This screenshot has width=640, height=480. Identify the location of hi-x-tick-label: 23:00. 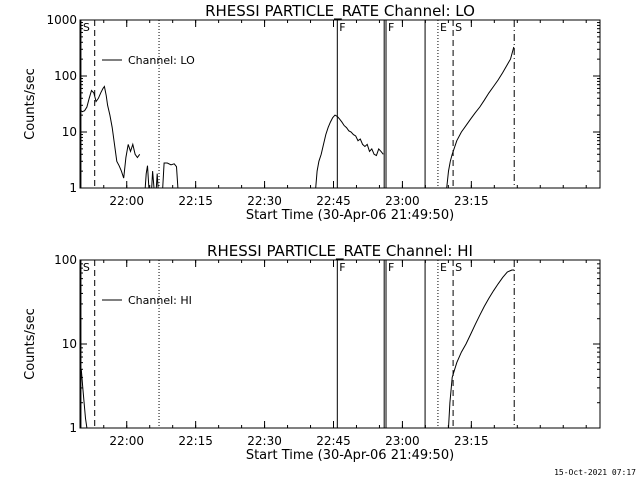
(402, 441).